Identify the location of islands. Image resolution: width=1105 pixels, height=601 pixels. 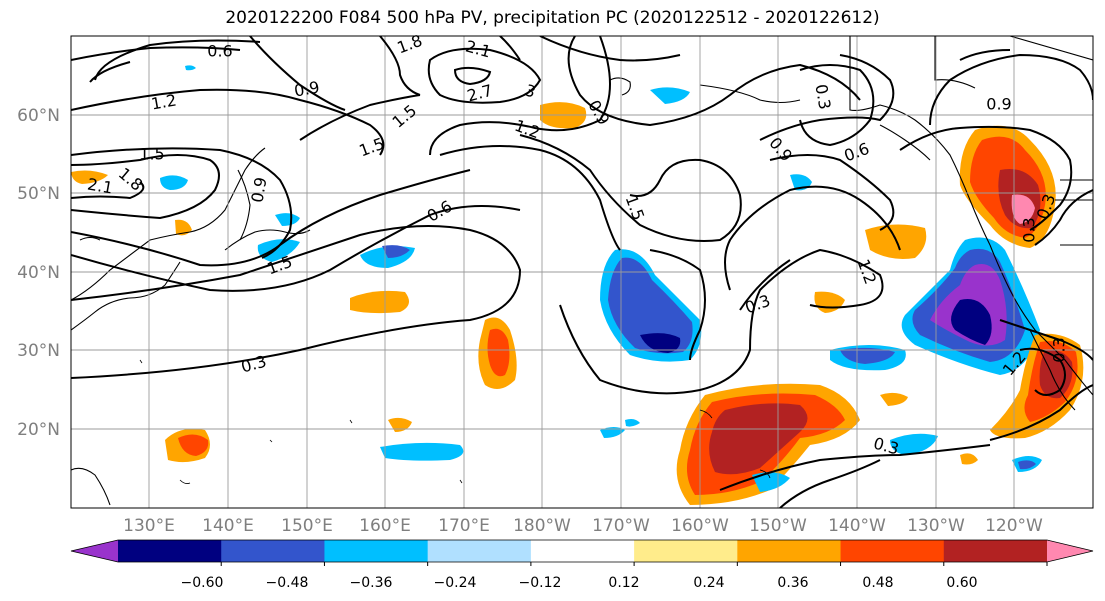
(455, 421).